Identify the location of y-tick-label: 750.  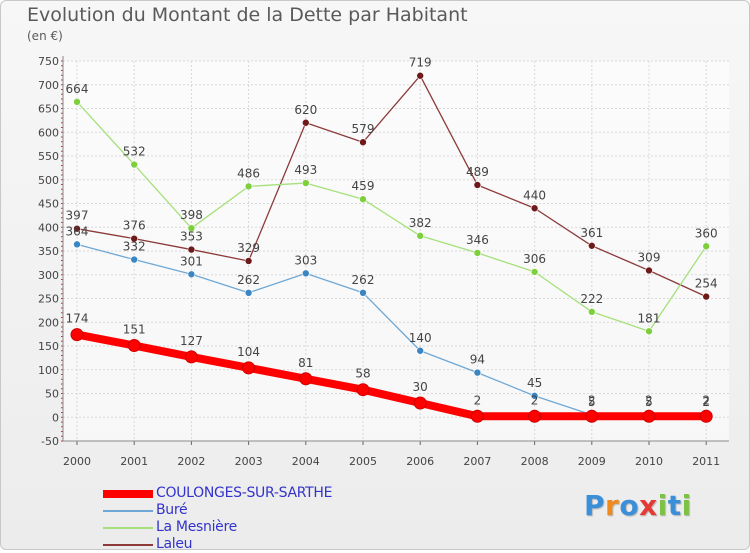
(48, 61).